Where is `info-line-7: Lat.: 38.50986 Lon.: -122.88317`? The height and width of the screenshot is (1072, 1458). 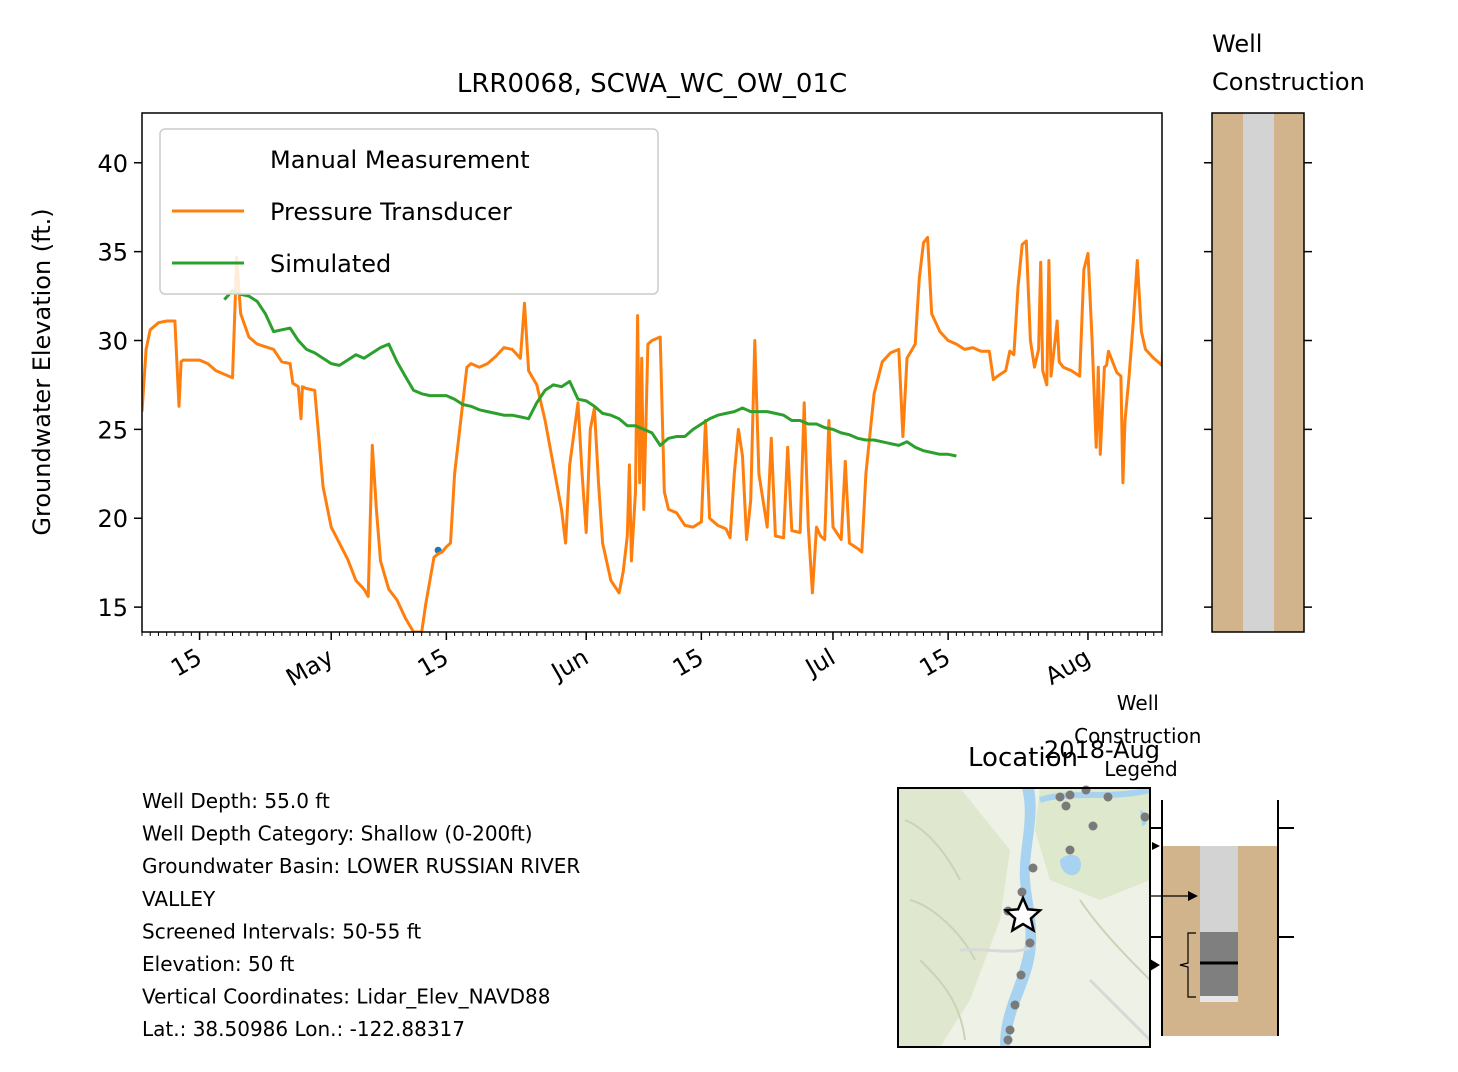
info-line-7: Lat.: 38.50986 Lon.: -122.88317 is located at coordinates (303, 1029).